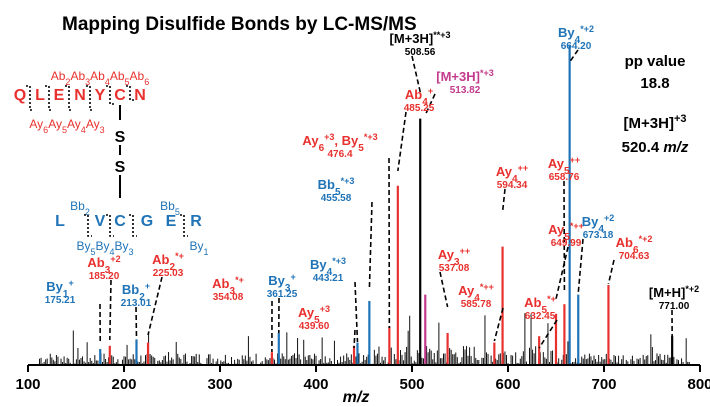 The height and width of the screenshot is (407, 710). What do you see at coordinates (564, 166) in the screenshot?
I see `peak-ion-label: Ay5++` at bounding box center [564, 166].